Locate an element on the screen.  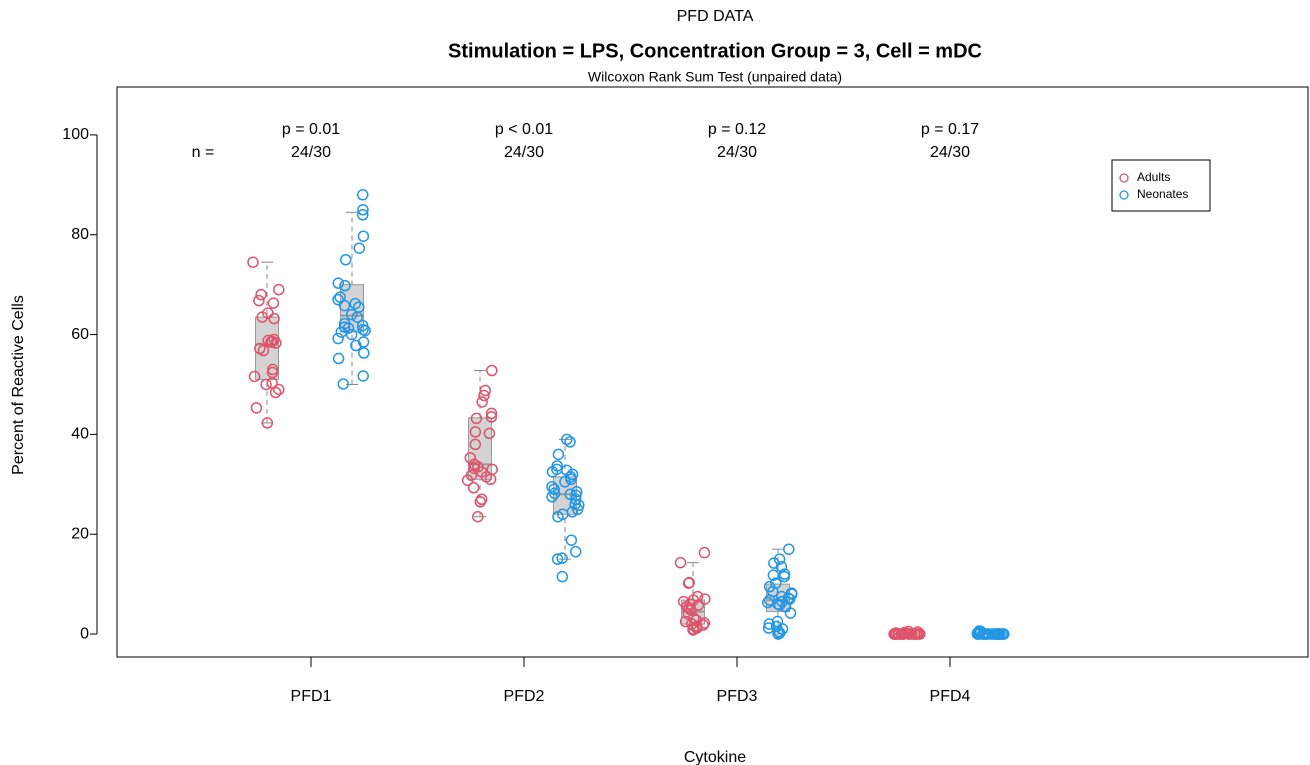
p-value: p < 0.01 is located at coordinates (524, 129).